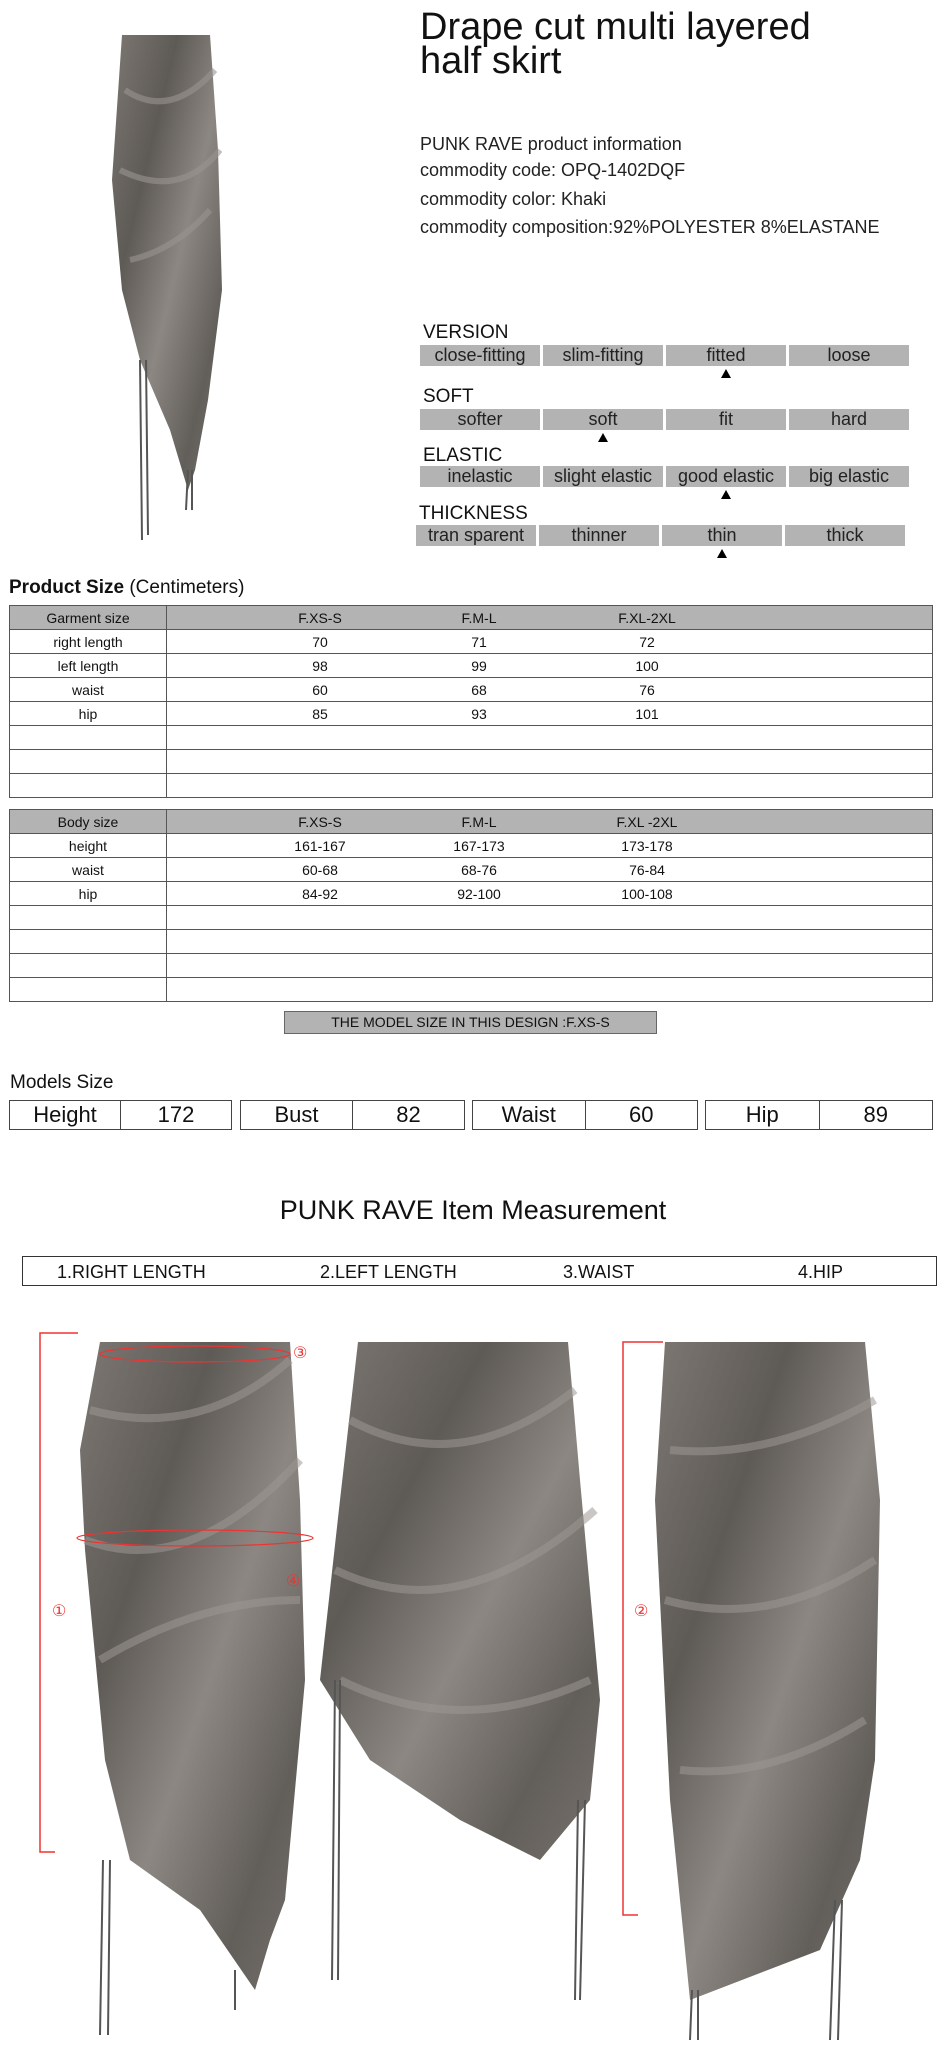 This screenshot has width=946, height=2048. What do you see at coordinates (615, 44) in the screenshot?
I see `product-title: Drape cut multi layered half skirt` at bounding box center [615, 44].